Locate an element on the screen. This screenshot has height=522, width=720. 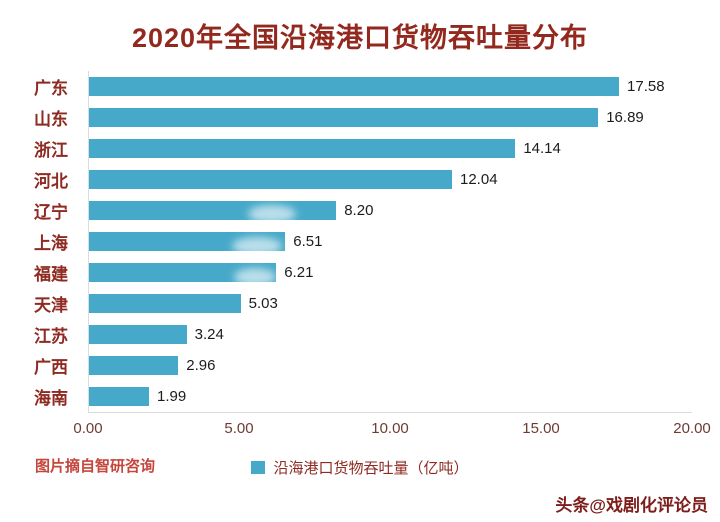
bar-track: 16.89 is located at coordinates (390, 117).